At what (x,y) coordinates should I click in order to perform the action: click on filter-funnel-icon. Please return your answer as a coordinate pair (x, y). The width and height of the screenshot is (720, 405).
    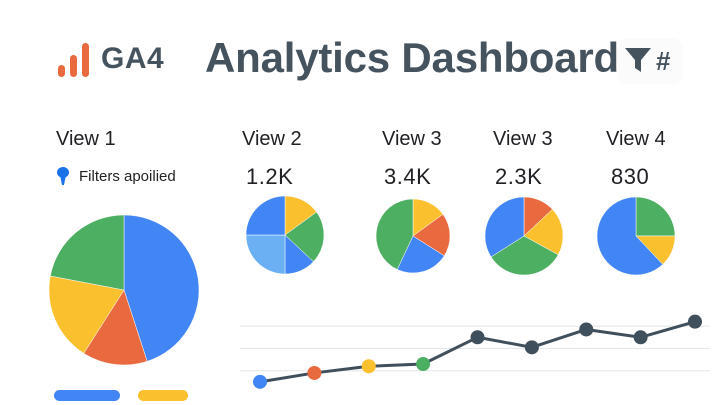
    Looking at the image, I should click on (638, 60).